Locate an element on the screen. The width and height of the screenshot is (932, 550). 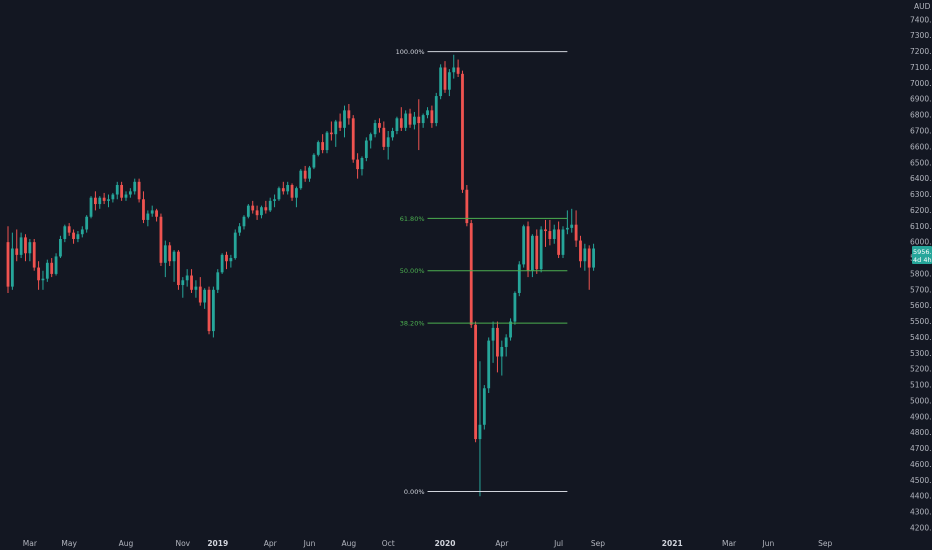
price-tick-label: 6500.0 is located at coordinates (921, 162).